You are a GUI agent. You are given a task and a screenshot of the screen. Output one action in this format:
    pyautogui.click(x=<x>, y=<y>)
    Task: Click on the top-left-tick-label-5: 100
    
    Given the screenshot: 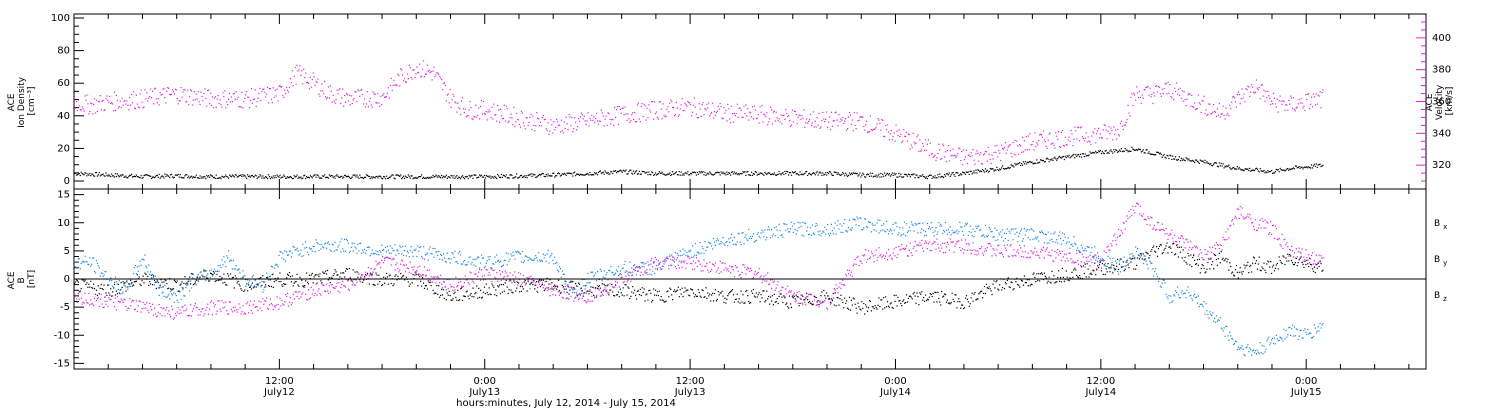 What is the action you would take?
    pyautogui.click(x=60, y=18)
    